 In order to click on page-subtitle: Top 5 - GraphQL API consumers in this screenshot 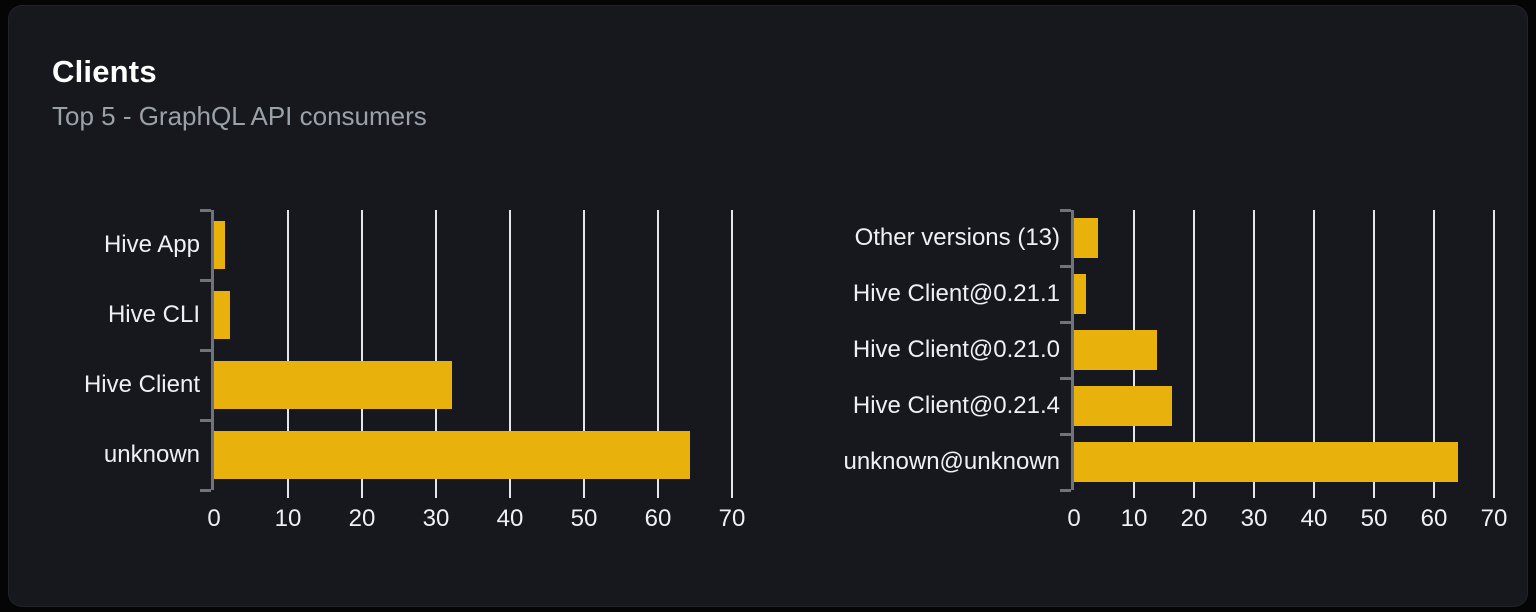, I will do `click(239, 116)`.